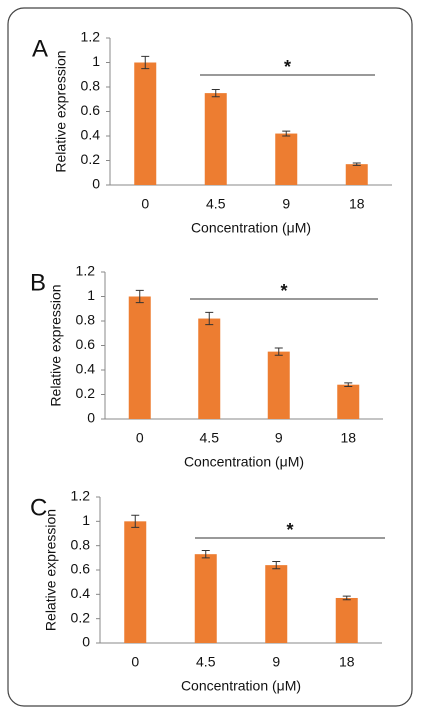  I want to click on panel-label: B, so click(38, 282).